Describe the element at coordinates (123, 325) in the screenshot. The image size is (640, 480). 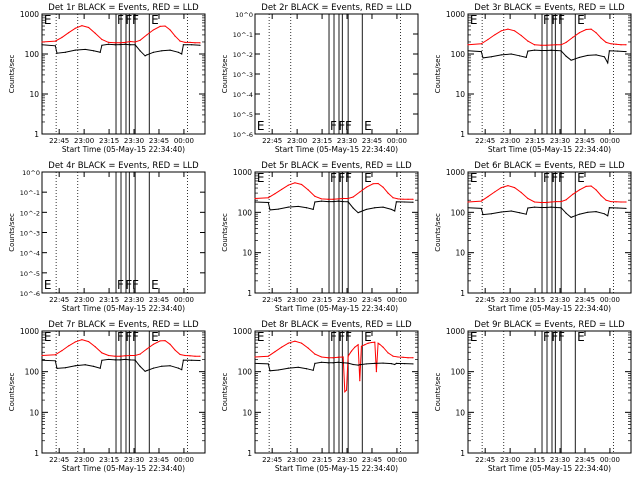
I see `panel-title: Det 7r BLACK = Events, RED = LLD` at that location.